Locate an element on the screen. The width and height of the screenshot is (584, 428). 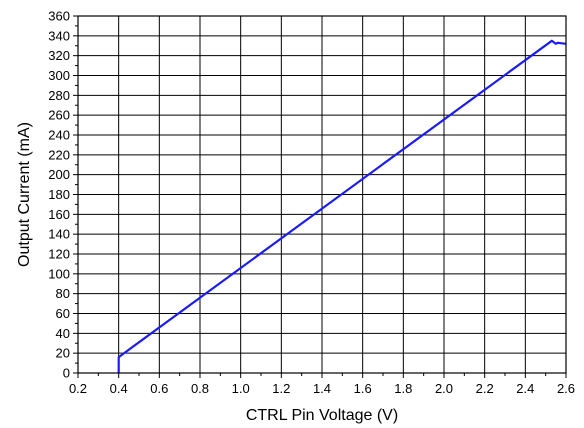
y-tick-label: 60 is located at coordinates (63, 313).